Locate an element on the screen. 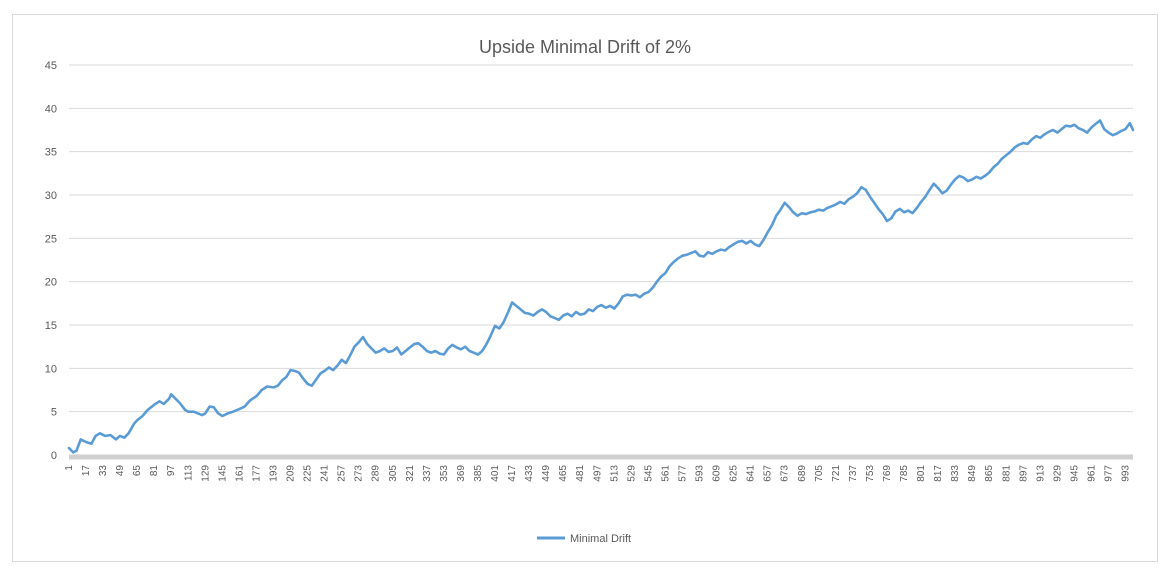  x-tick-label: 913 is located at coordinates (1040, 473).